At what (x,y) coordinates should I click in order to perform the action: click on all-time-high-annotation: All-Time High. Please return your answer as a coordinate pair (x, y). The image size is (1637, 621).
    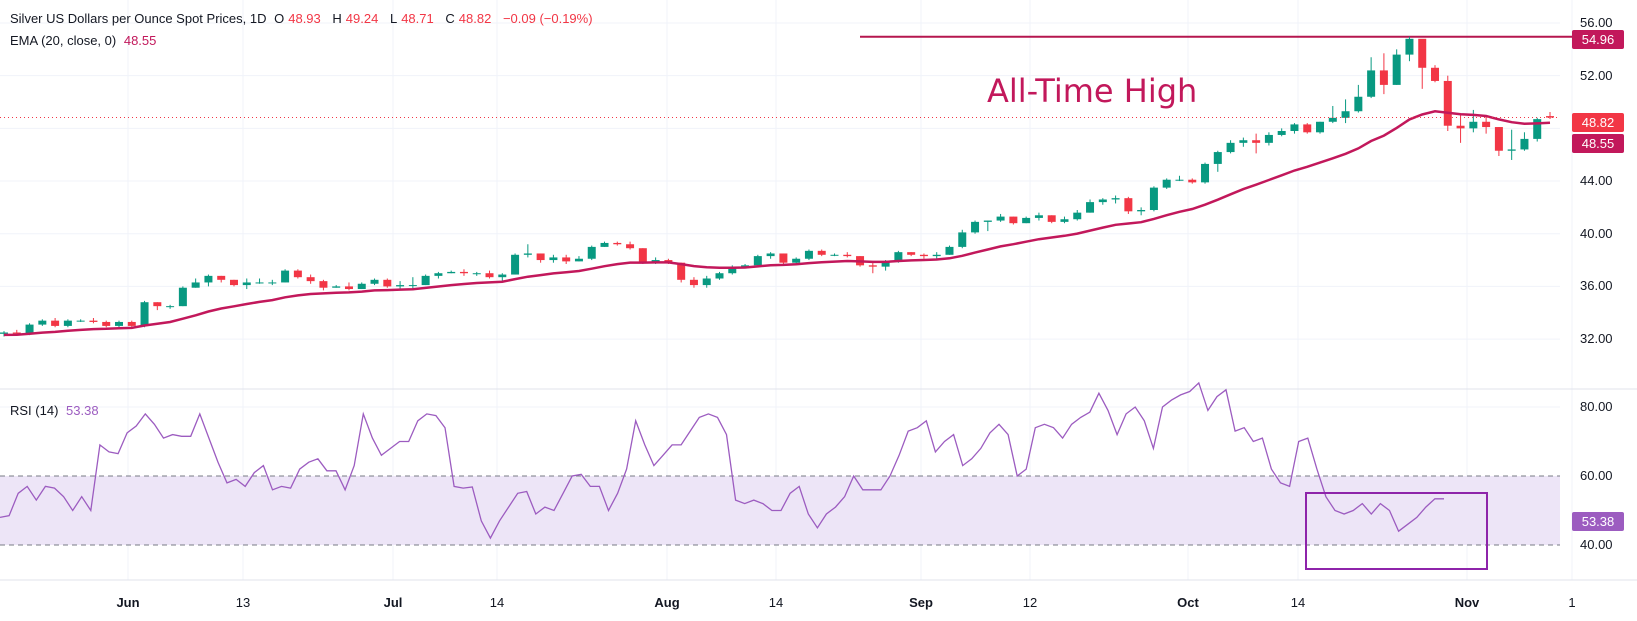
    Looking at the image, I should click on (1092, 91).